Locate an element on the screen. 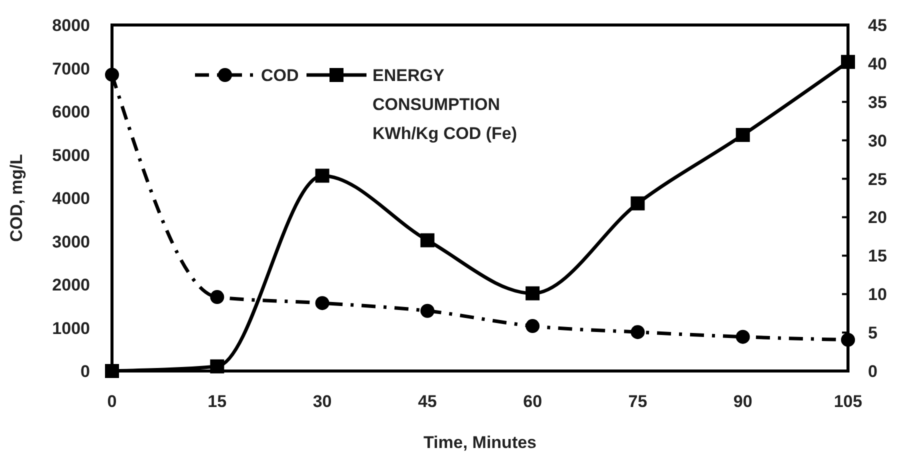  y2-tick-label: 5 is located at coordinates (873, 333).